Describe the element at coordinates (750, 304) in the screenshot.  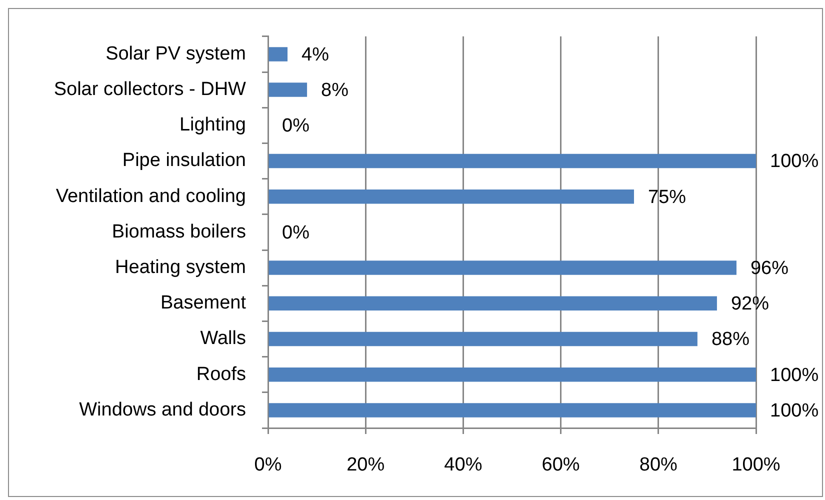
I see `data-label: 92%` at that location.